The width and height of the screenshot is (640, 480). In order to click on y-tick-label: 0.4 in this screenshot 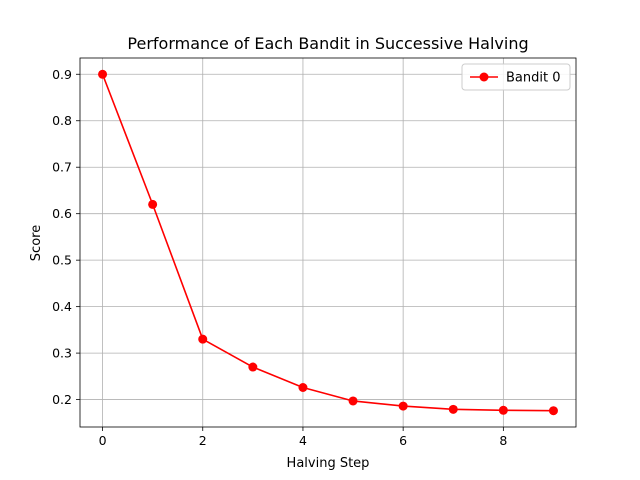, I will do `click(62, 306)`.